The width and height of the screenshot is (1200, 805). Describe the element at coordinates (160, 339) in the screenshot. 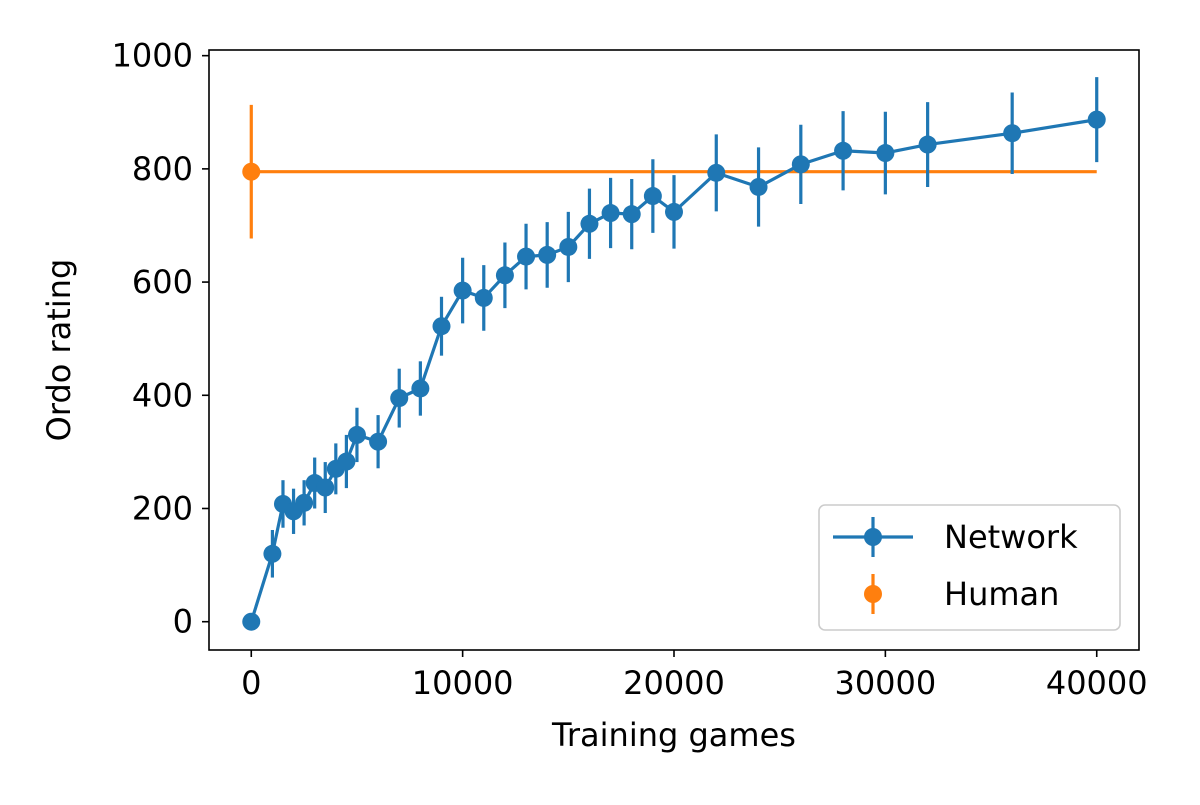

I see `y-axis-ticks: 0 200 400 600 800 1000` at that location.